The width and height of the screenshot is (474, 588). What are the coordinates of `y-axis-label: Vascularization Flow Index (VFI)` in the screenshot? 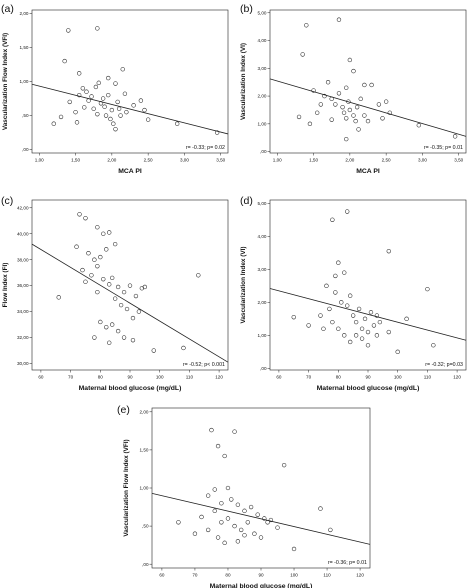 It's located at (5, 81).